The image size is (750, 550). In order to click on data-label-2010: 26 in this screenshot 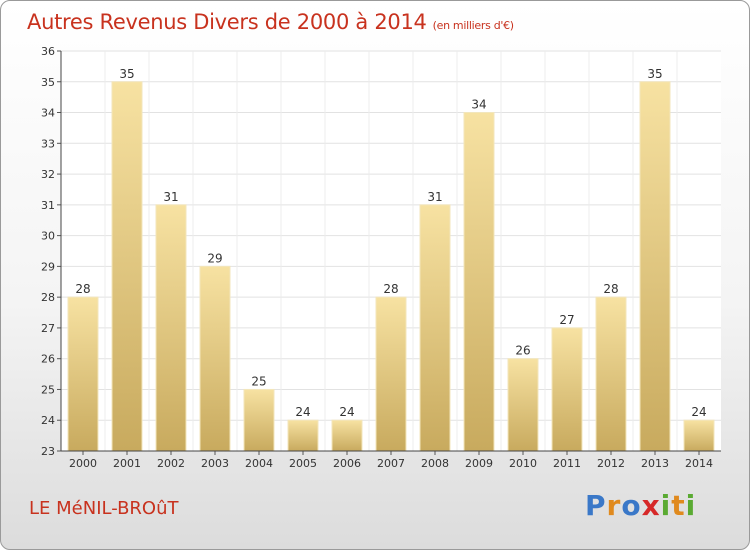, I will do `click(522, 351)`.